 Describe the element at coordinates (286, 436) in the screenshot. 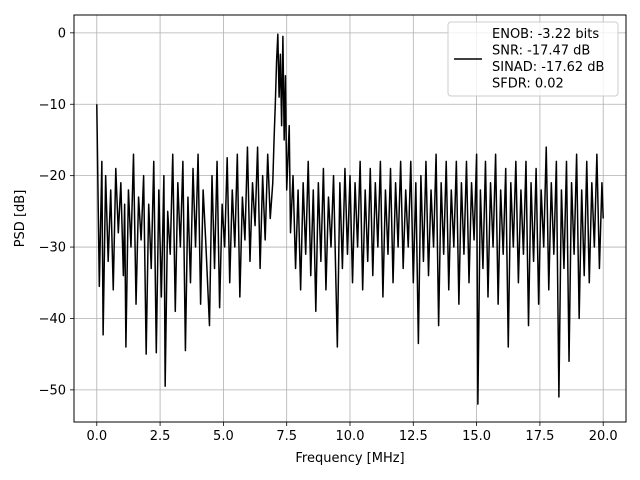

I see `x-tick-label: 7.5` at that location.